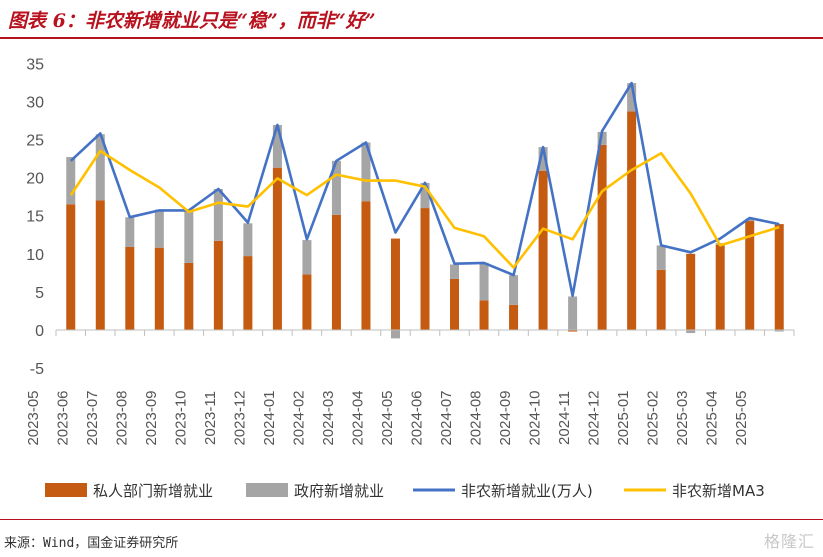 The width and height of the screenshot is (823, 557). Describe the element at coordinates (35, 255) in the screenshot. I see `y-tick-label: 10` at that location.